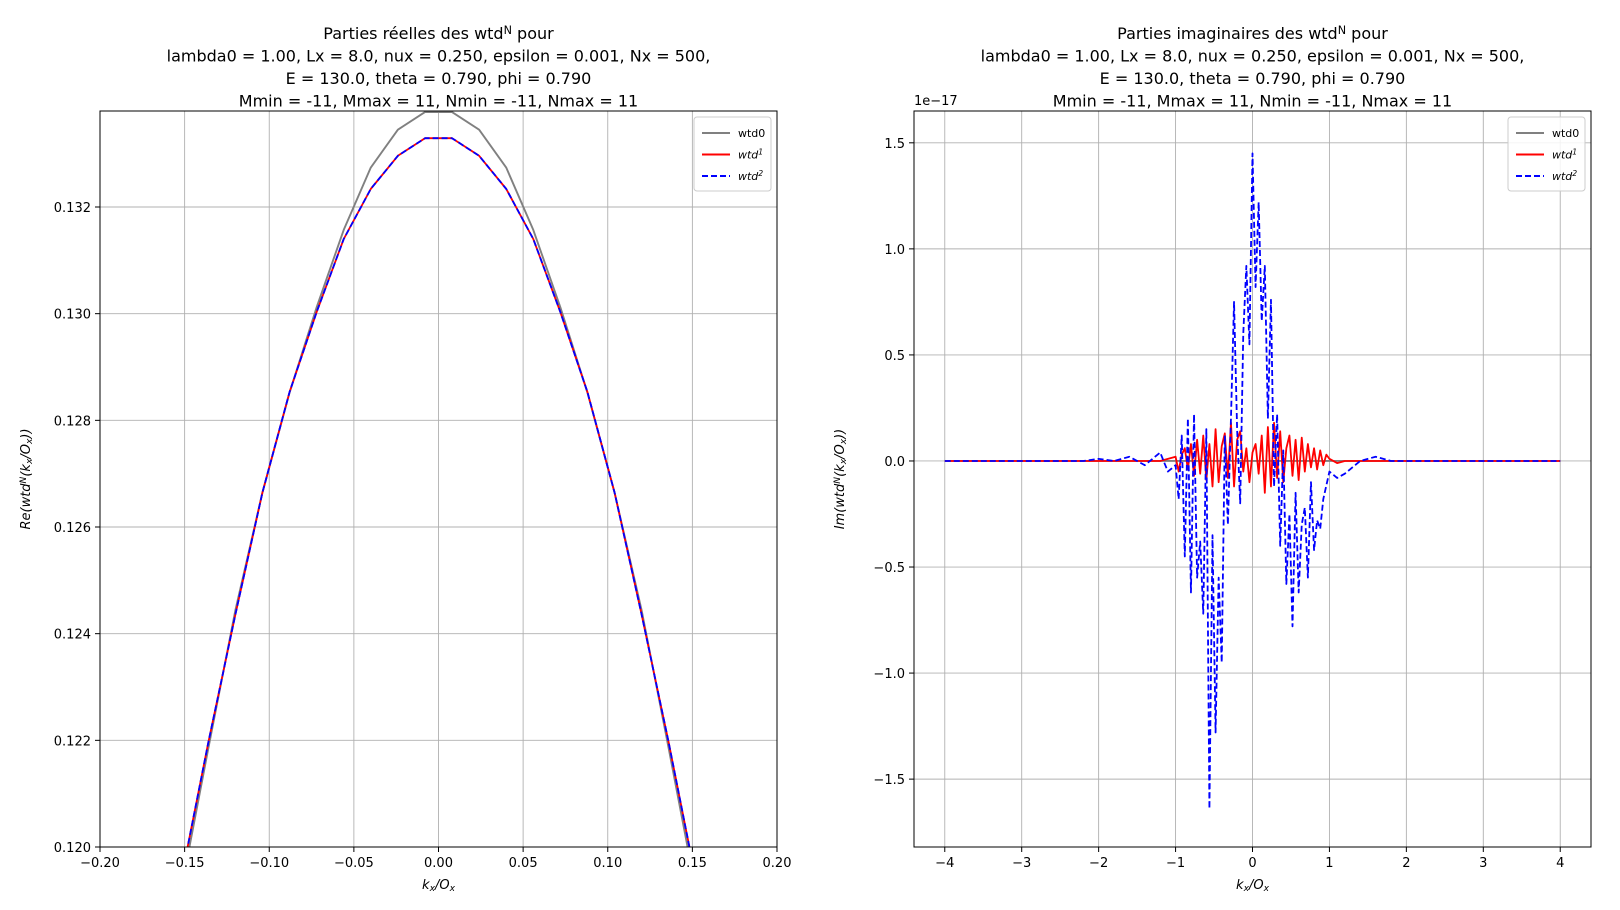  What do you see at coordinates (1329, 863) in the screenshot?
I see `x-tick-label: 1` at bounding box center [1329, 863].